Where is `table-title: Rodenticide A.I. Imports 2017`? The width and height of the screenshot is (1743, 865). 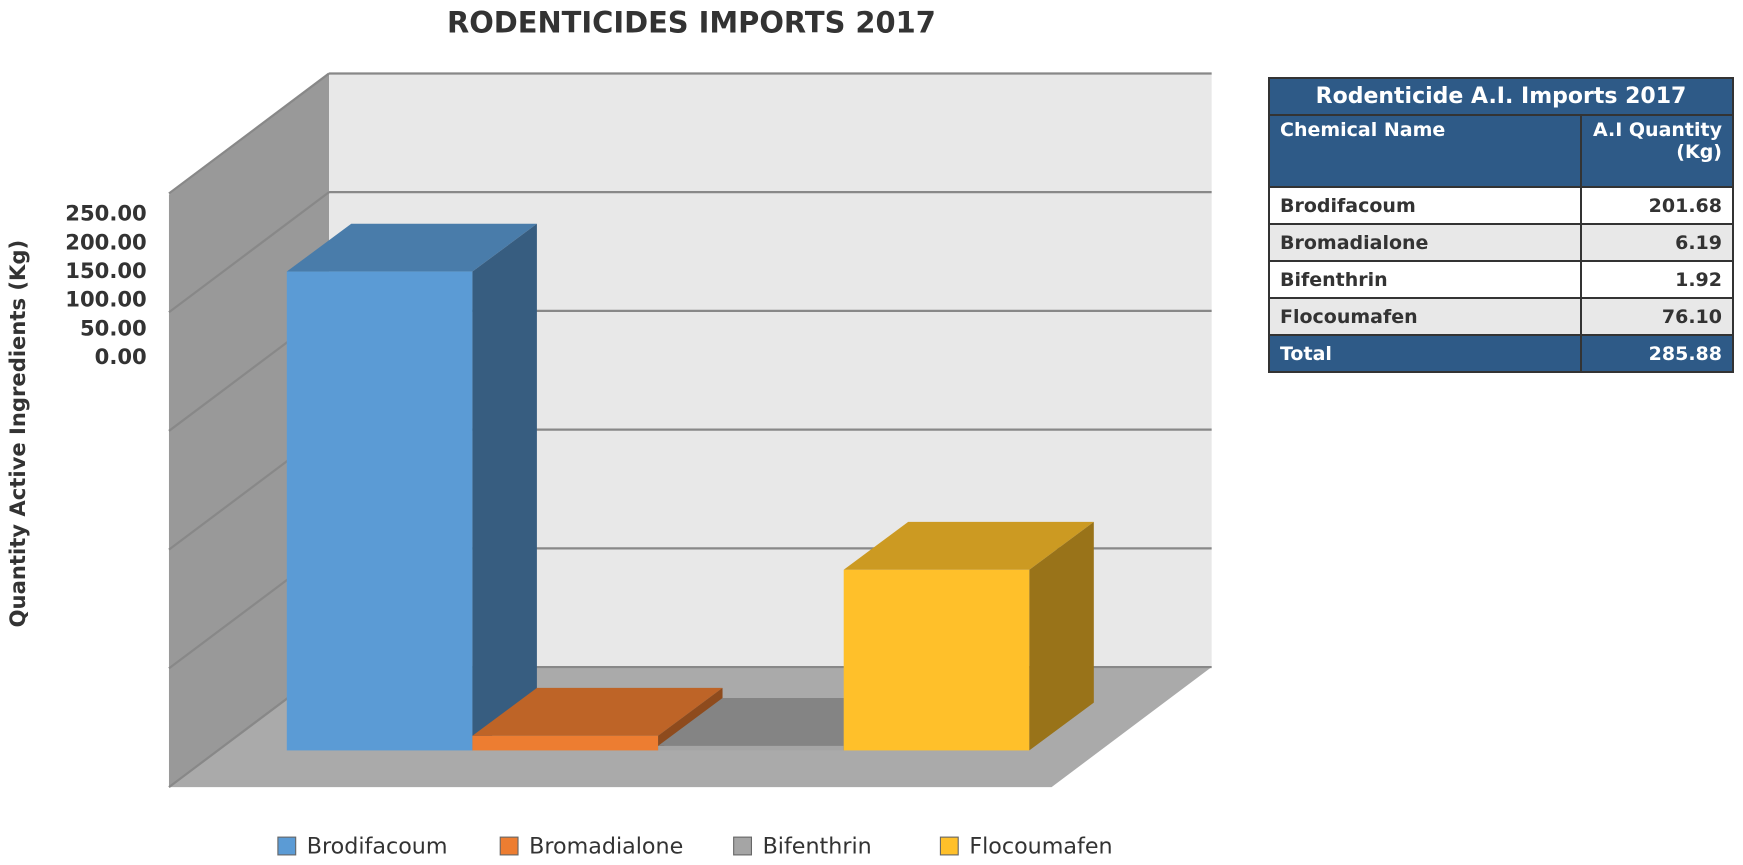
table-title: Rodenticide A.I. Imports 2017 is located at coordinates (1501, 96).